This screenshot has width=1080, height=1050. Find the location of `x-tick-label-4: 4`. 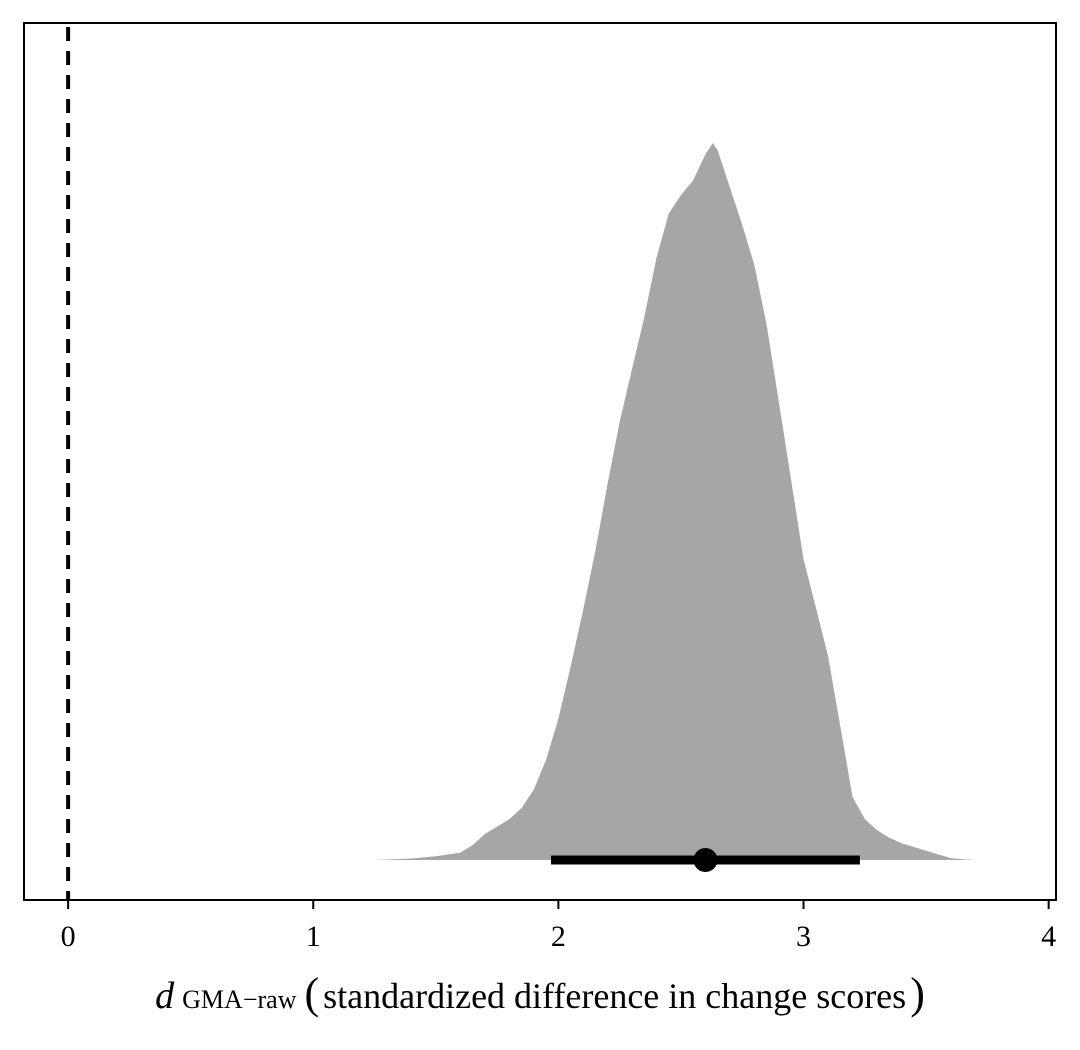

x-tick-label-4: 4 is located at coordinates (1048, 936).